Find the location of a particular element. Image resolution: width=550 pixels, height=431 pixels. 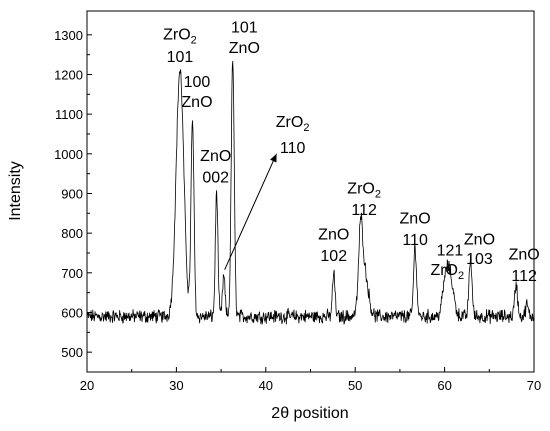

peak-label-text: 121 is located at coordinates (450, 250).